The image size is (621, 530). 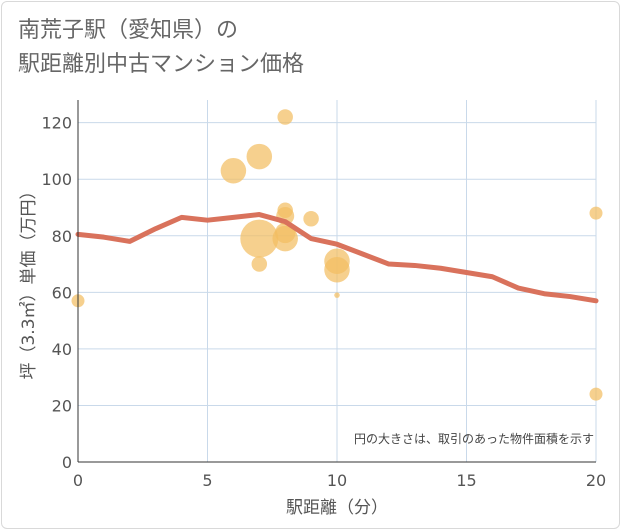 What do you see at coordinates (62, 349) in the screenshot?
I see `y-tick-label: 40` at bounding box center [62, 349].